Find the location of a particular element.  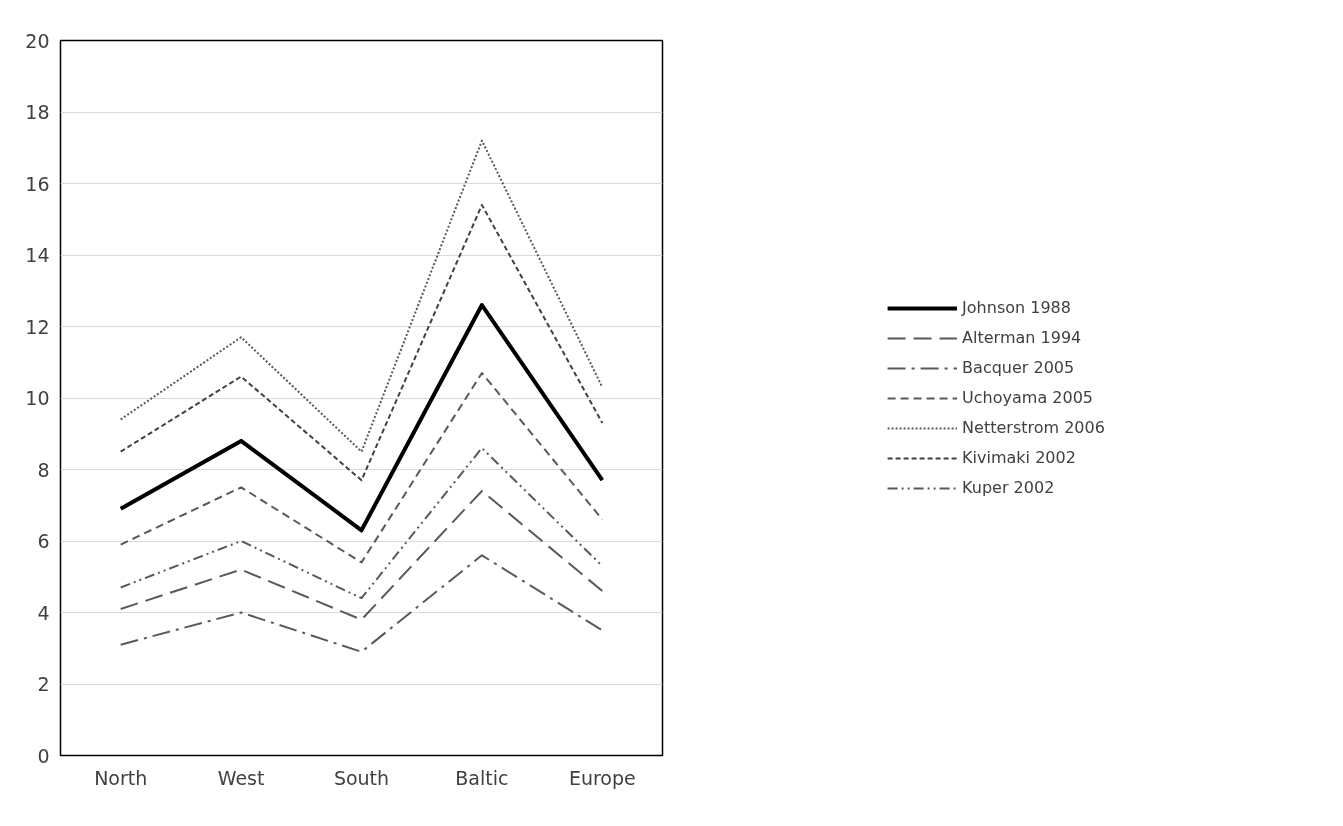

y-tick-label: 2 is located at coordinates (43, 684).